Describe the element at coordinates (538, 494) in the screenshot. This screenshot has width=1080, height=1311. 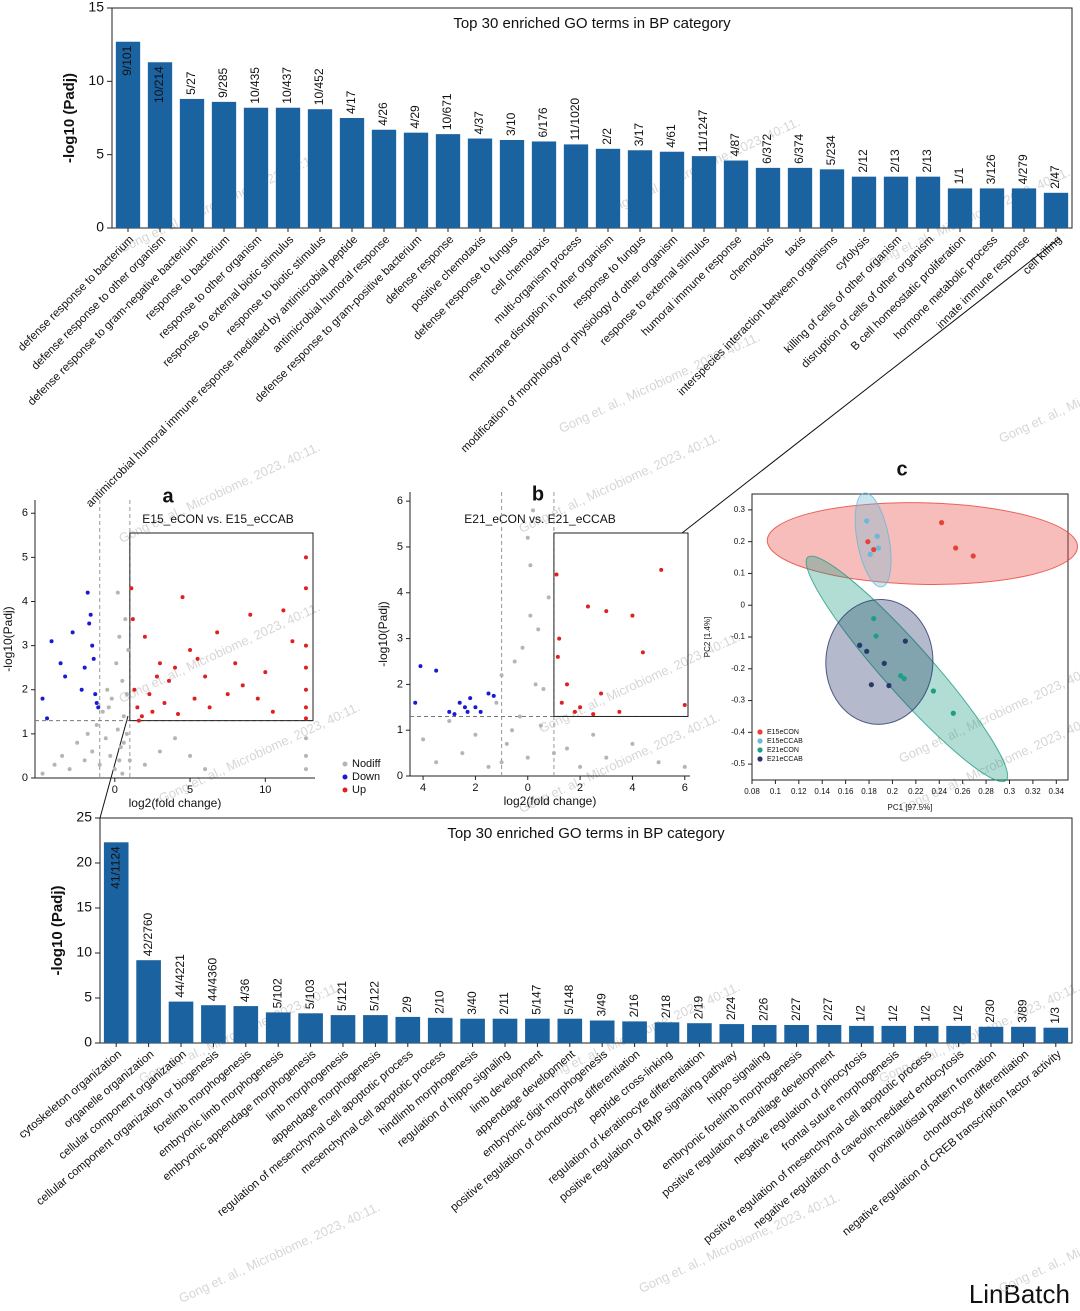
I see `panel-label: b` at that location.